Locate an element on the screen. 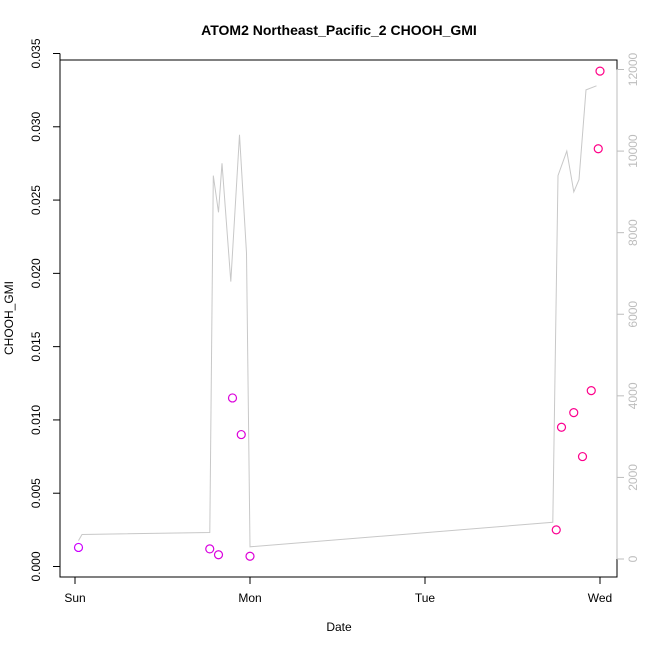  right-tick-label: 2000 is located at coordinates (633, 477).